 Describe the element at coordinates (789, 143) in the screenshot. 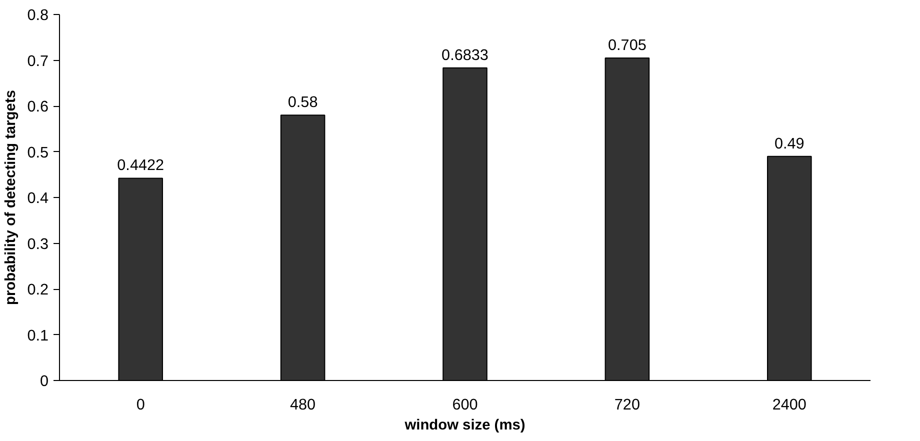

I see `data-label: 0.49` at that location.